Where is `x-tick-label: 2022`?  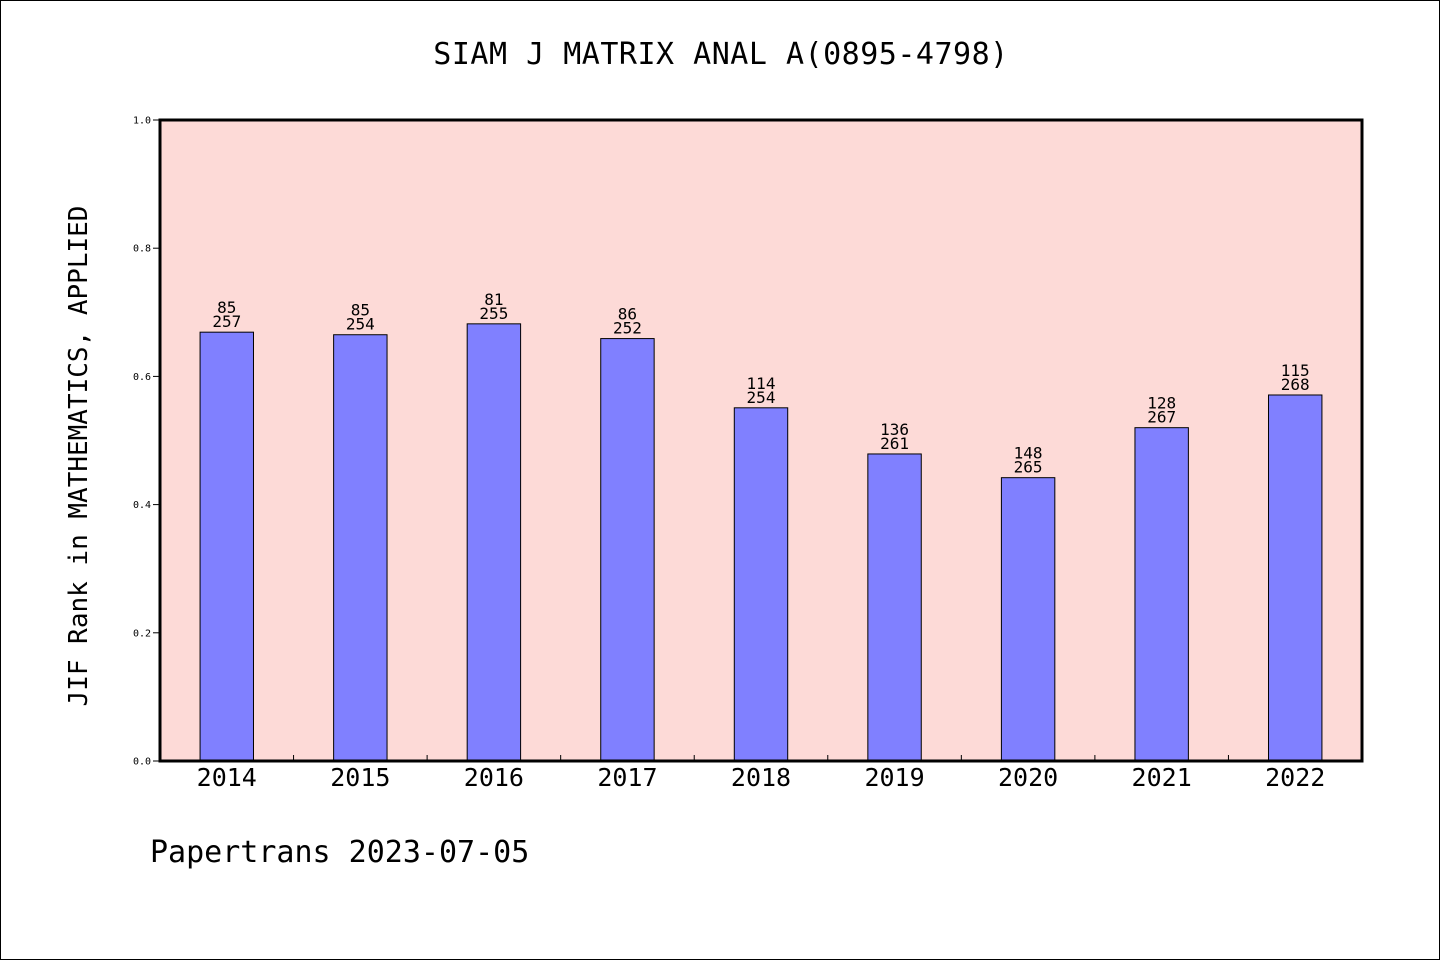 x-tick-label: 2022 is located at coordinates (1295, 777).